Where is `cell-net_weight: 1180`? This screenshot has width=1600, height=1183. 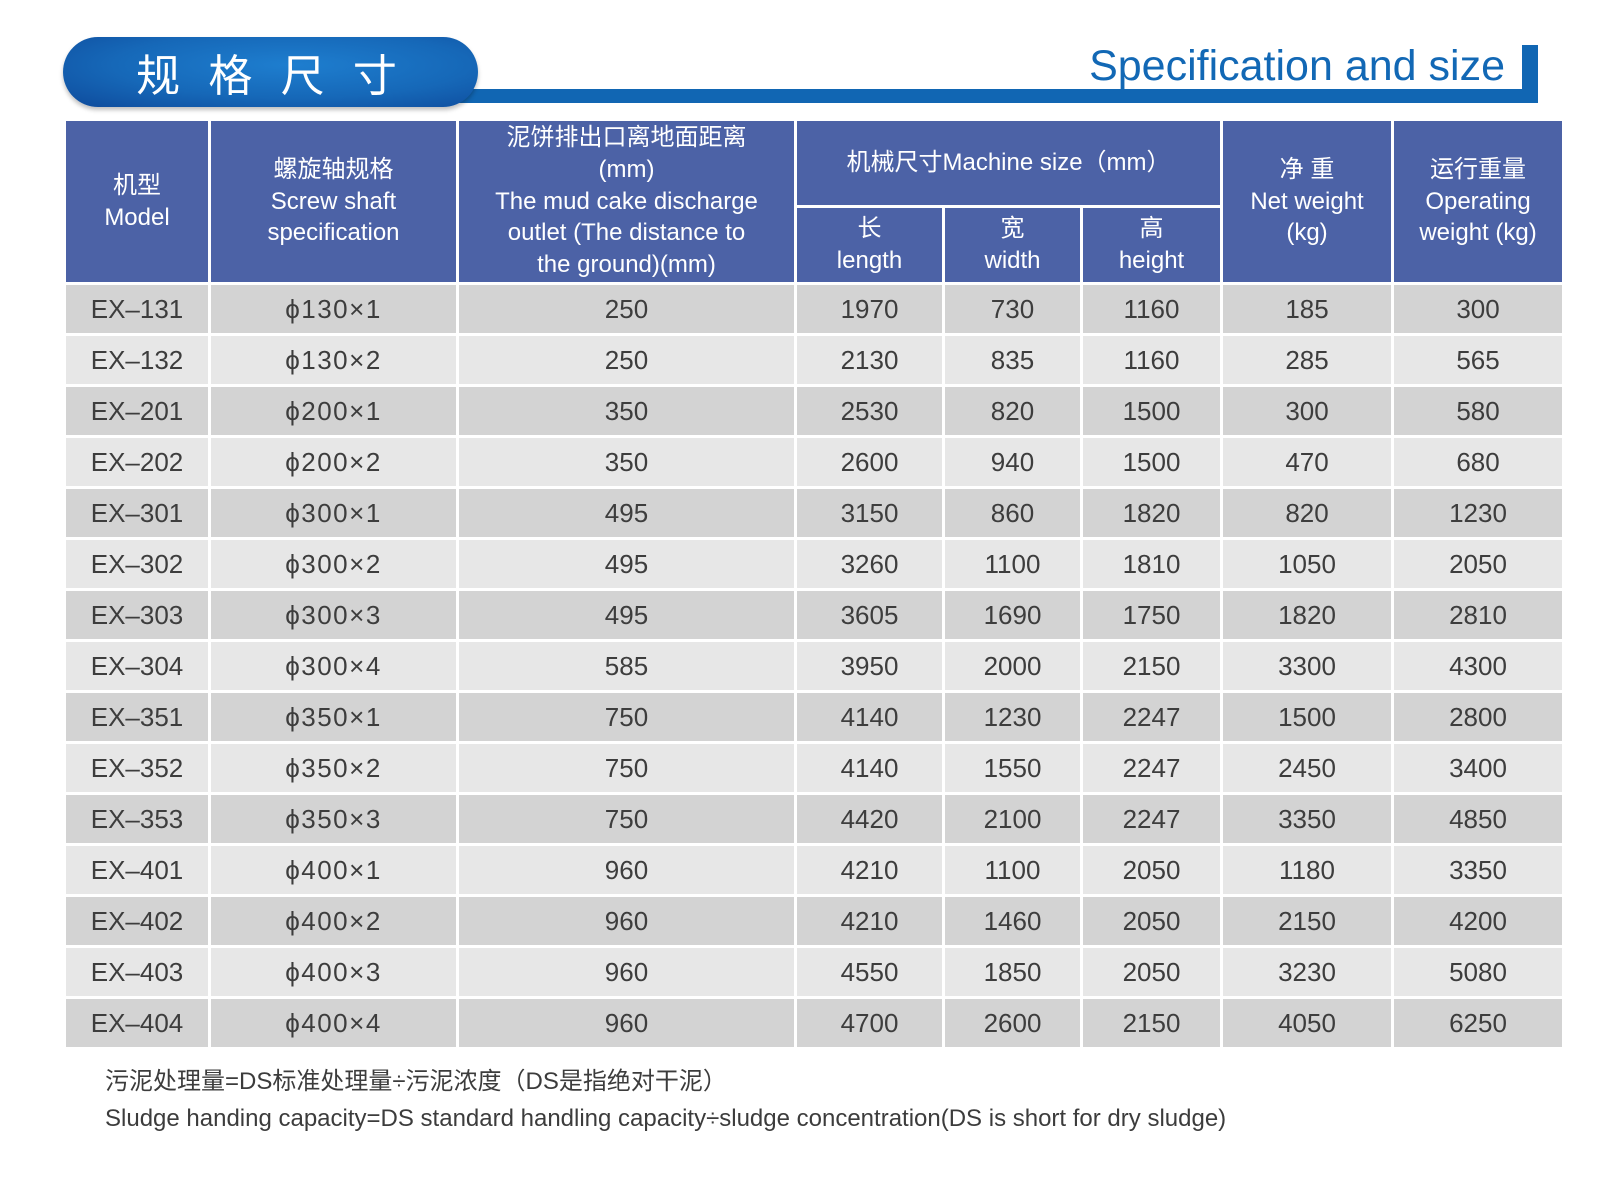
cell-net_weight: 1180 is located at coordinates (1307, 870).